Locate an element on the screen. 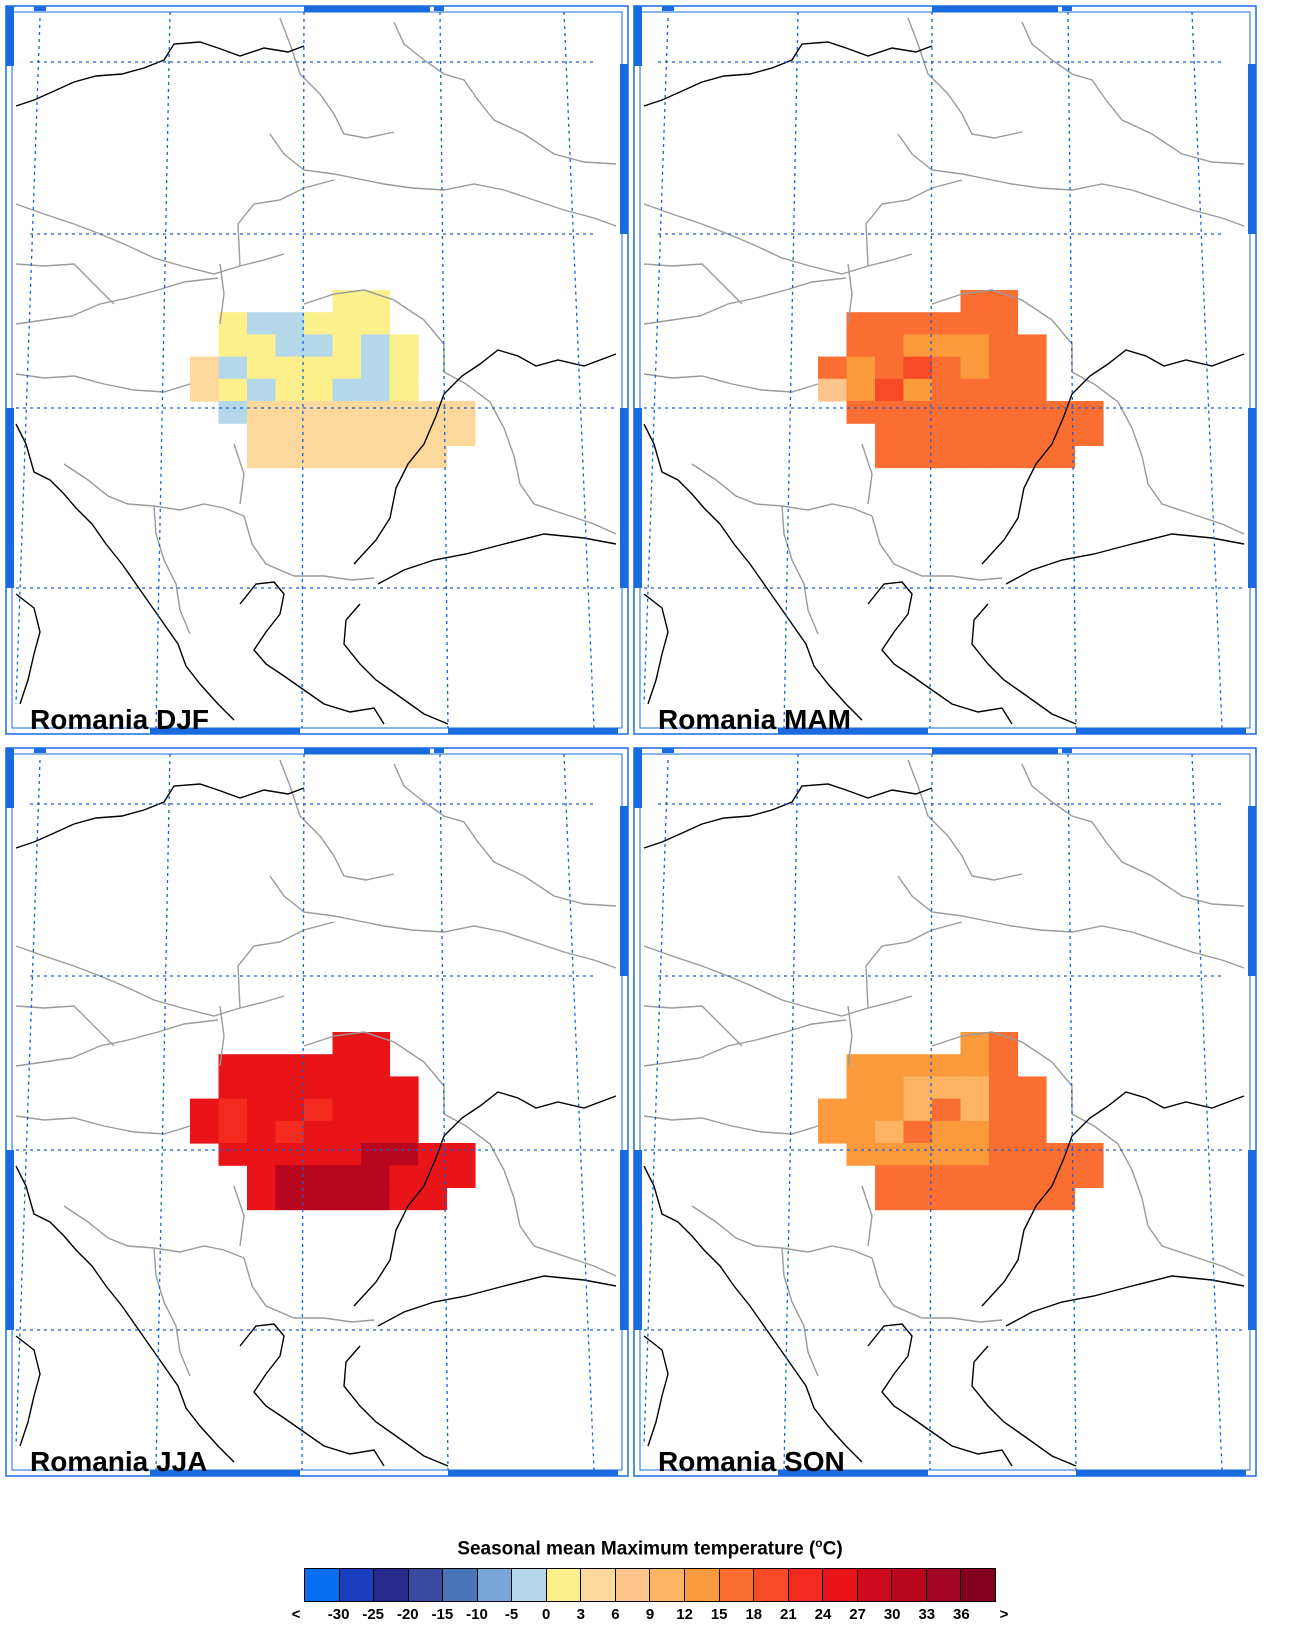 Image resolution: width=1300 pixels, height=1626 pixels. colorbar-boxes is located at coordinates (650, 1585).